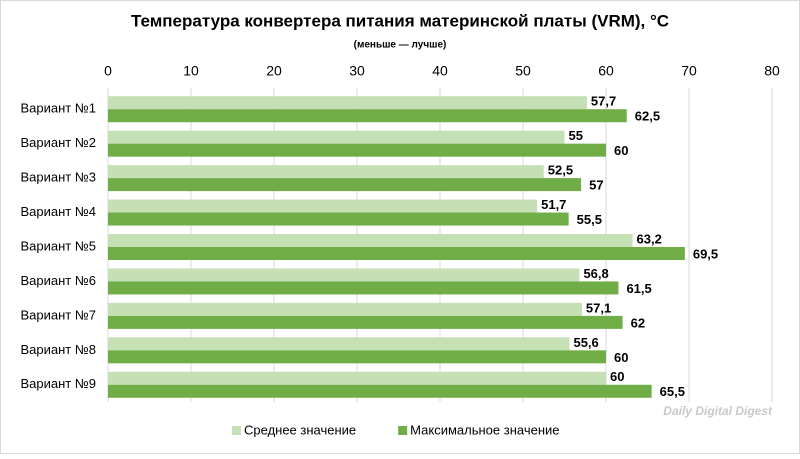 This screenshot has width=800, height=459. What do you see at coordinates (108, 71) in the screenshot?
I see `x-tick-label: 0` at bounding box center [108, 71].